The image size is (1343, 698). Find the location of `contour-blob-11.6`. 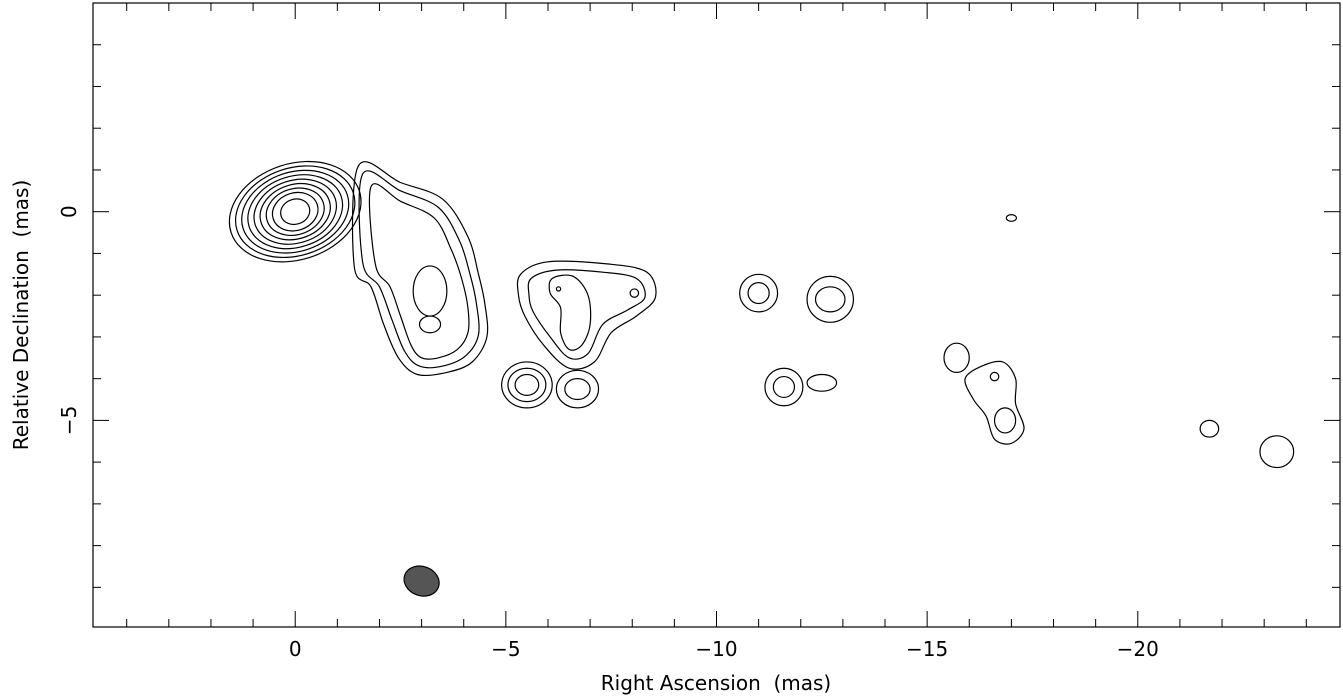

contour-blob-11.6 is located at coordinates (784, 387).